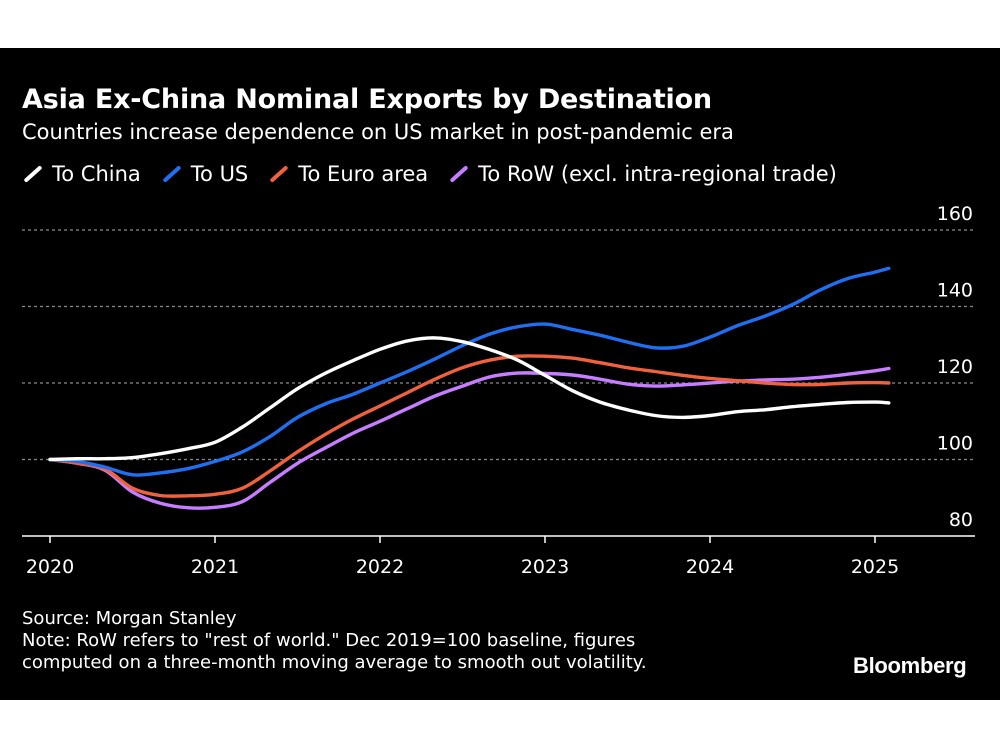 The width and height of the screenshot is (1000, 750). Describe the element at coordinates (279, 174) in the screenshot. I see `legend-swatch-euro` at that location.